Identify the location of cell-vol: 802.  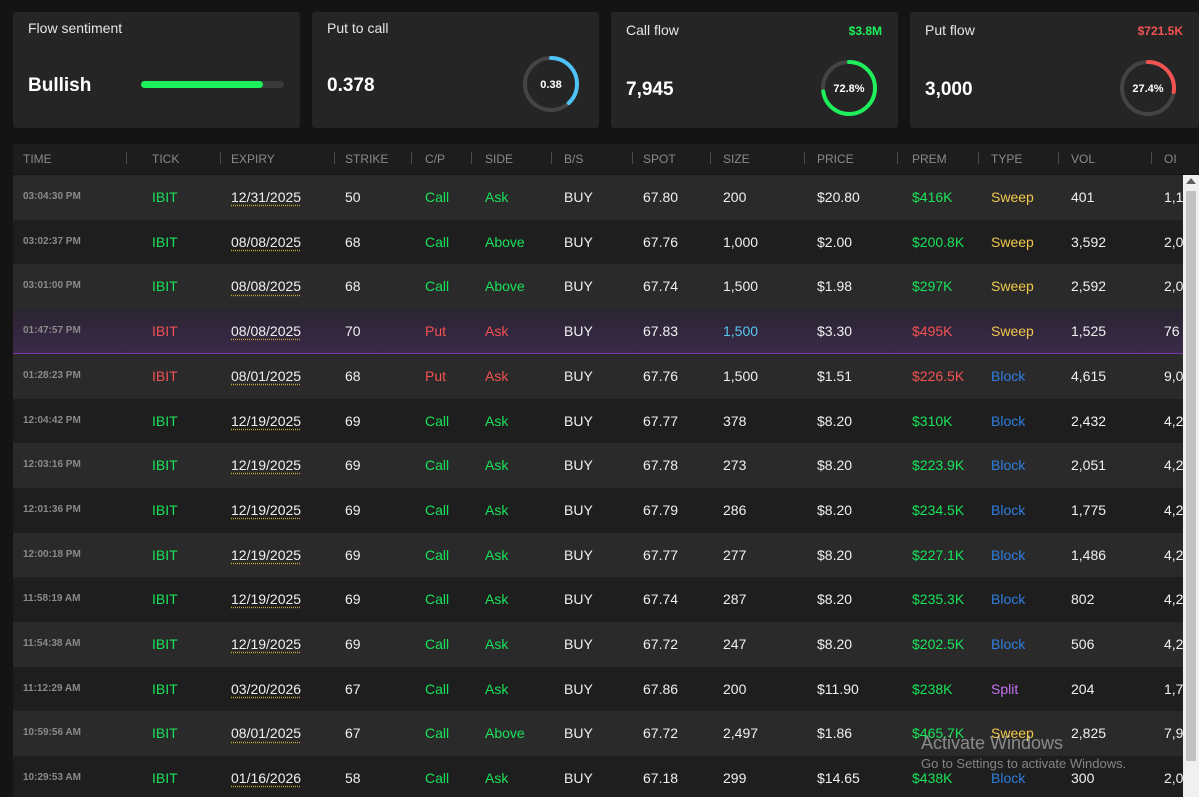
(1083, 599).